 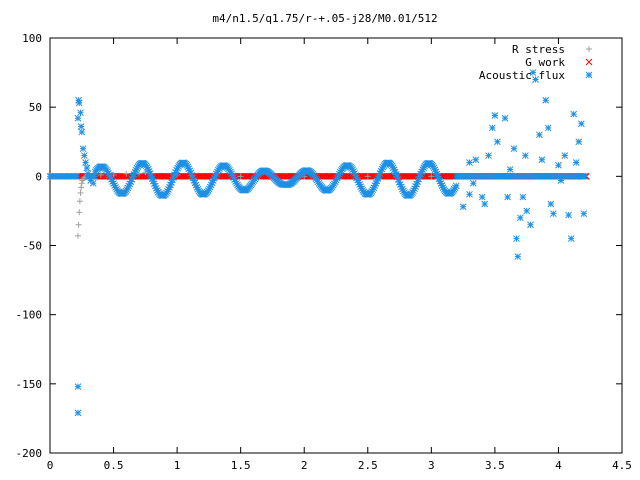 I want to click on y-tick-label: 0, so click(x=38, y=176).